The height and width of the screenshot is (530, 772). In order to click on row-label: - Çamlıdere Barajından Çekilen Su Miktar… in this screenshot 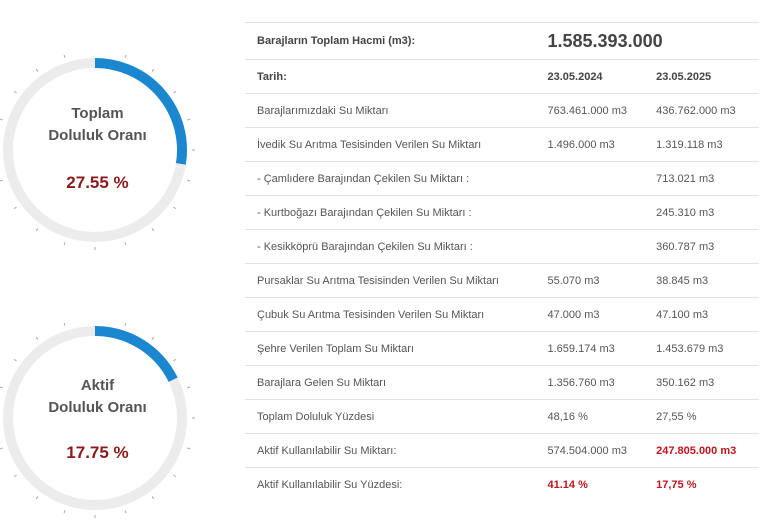, I will do `click(390, 178)`.